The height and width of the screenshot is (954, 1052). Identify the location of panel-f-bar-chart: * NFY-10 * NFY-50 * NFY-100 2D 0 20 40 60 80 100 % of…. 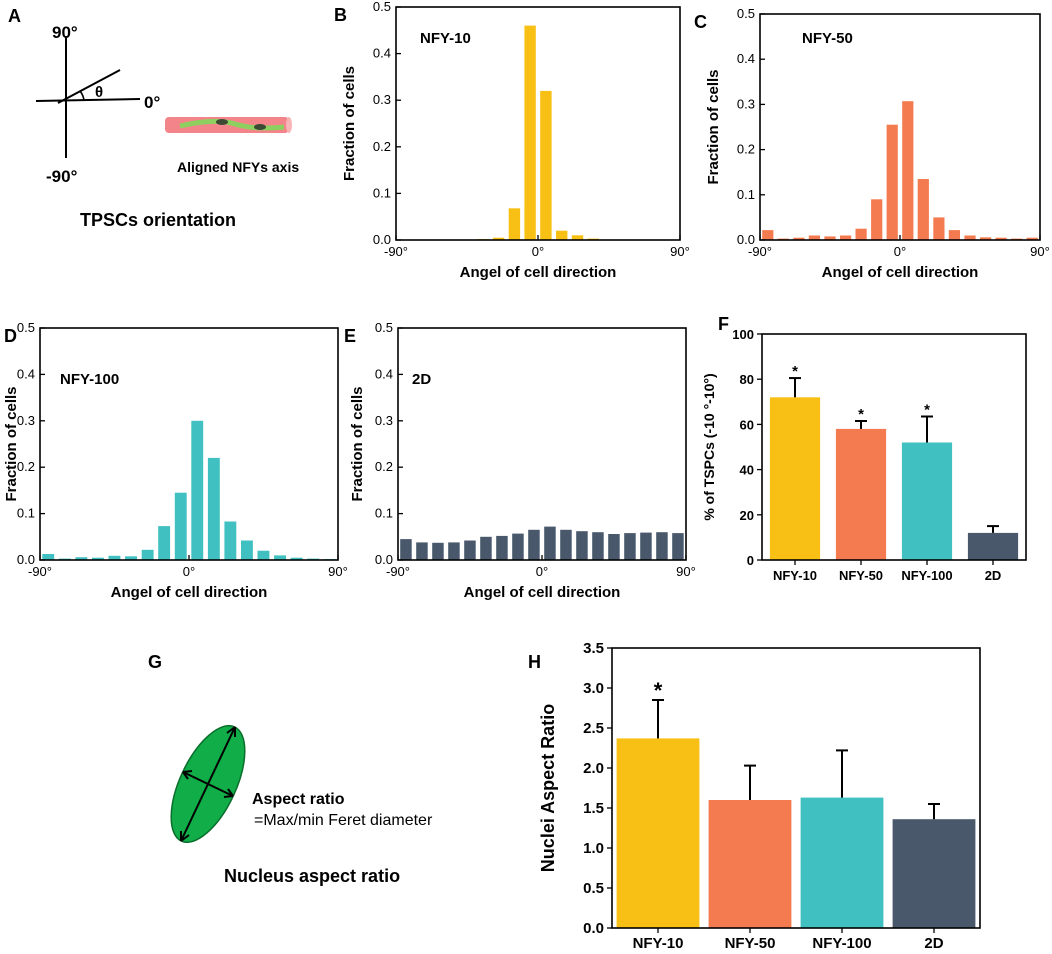
(864, 449).